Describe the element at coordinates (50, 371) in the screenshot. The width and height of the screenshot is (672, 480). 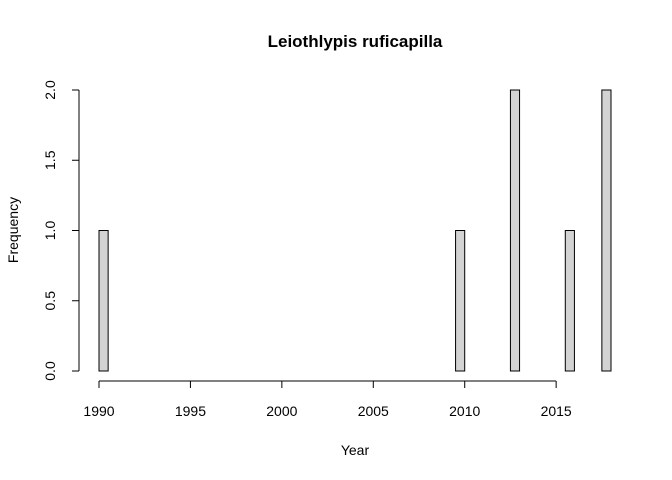
I see `y-tick-label: 0.0` at that location.